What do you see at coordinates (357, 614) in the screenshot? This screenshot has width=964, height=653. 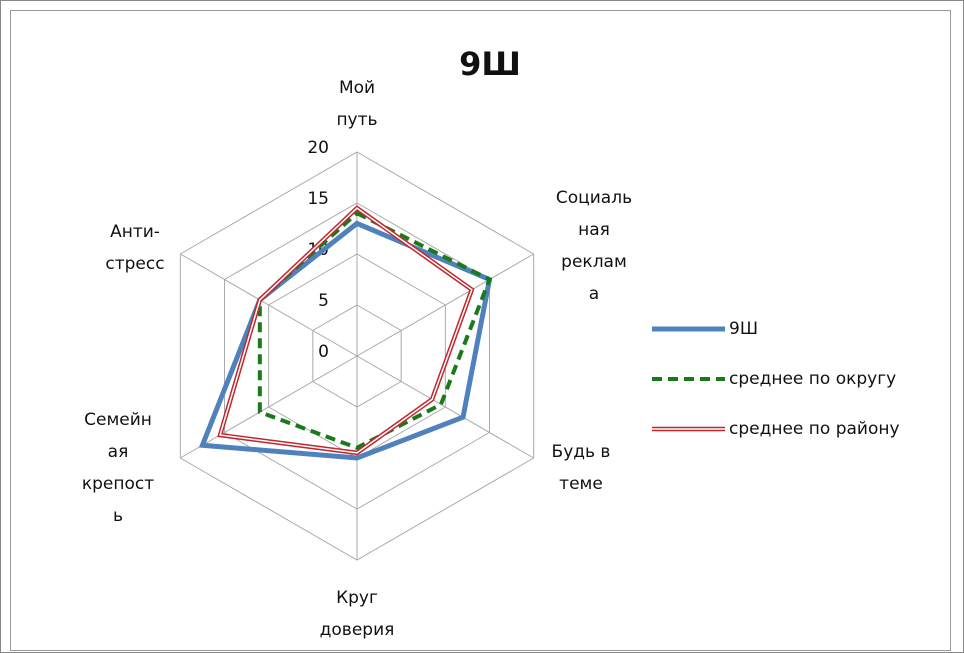 I see `category-label: Круг доверия` at bounding box center [357, 614].